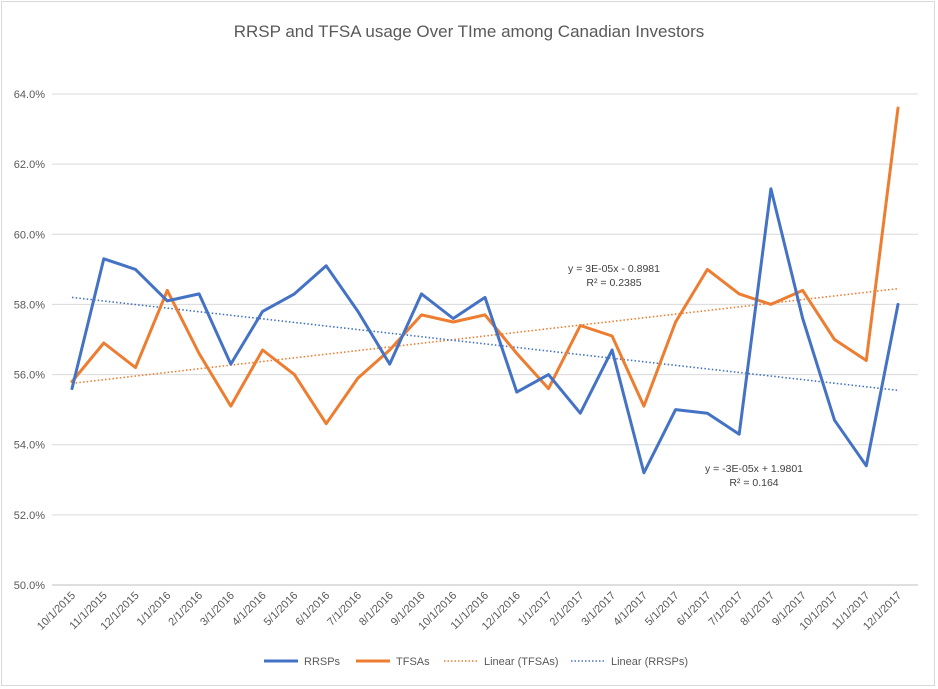  I want to click on x-tick-label: 6/1/2017, so click(694, 609).